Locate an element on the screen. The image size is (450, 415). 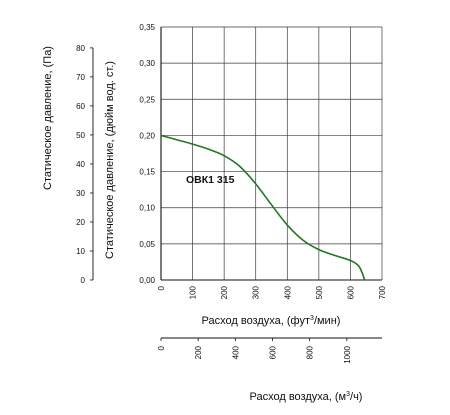
y2-tick-label: 60 is located at coordinates (80, 106).